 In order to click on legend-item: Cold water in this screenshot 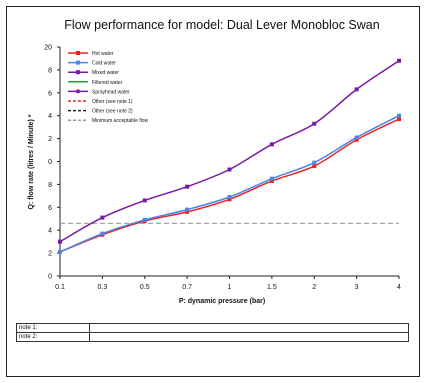, I will do `click(92, 63)`.